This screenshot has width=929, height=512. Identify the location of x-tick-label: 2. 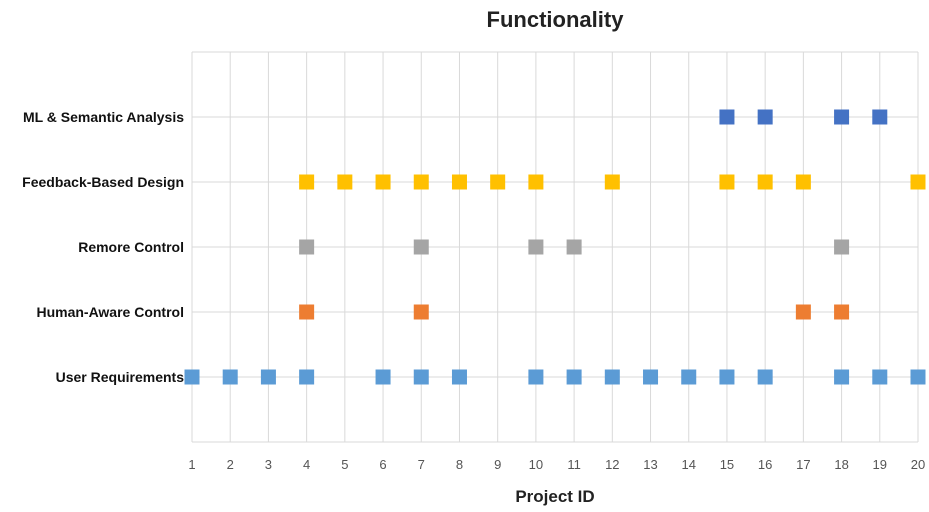
(230, 464).